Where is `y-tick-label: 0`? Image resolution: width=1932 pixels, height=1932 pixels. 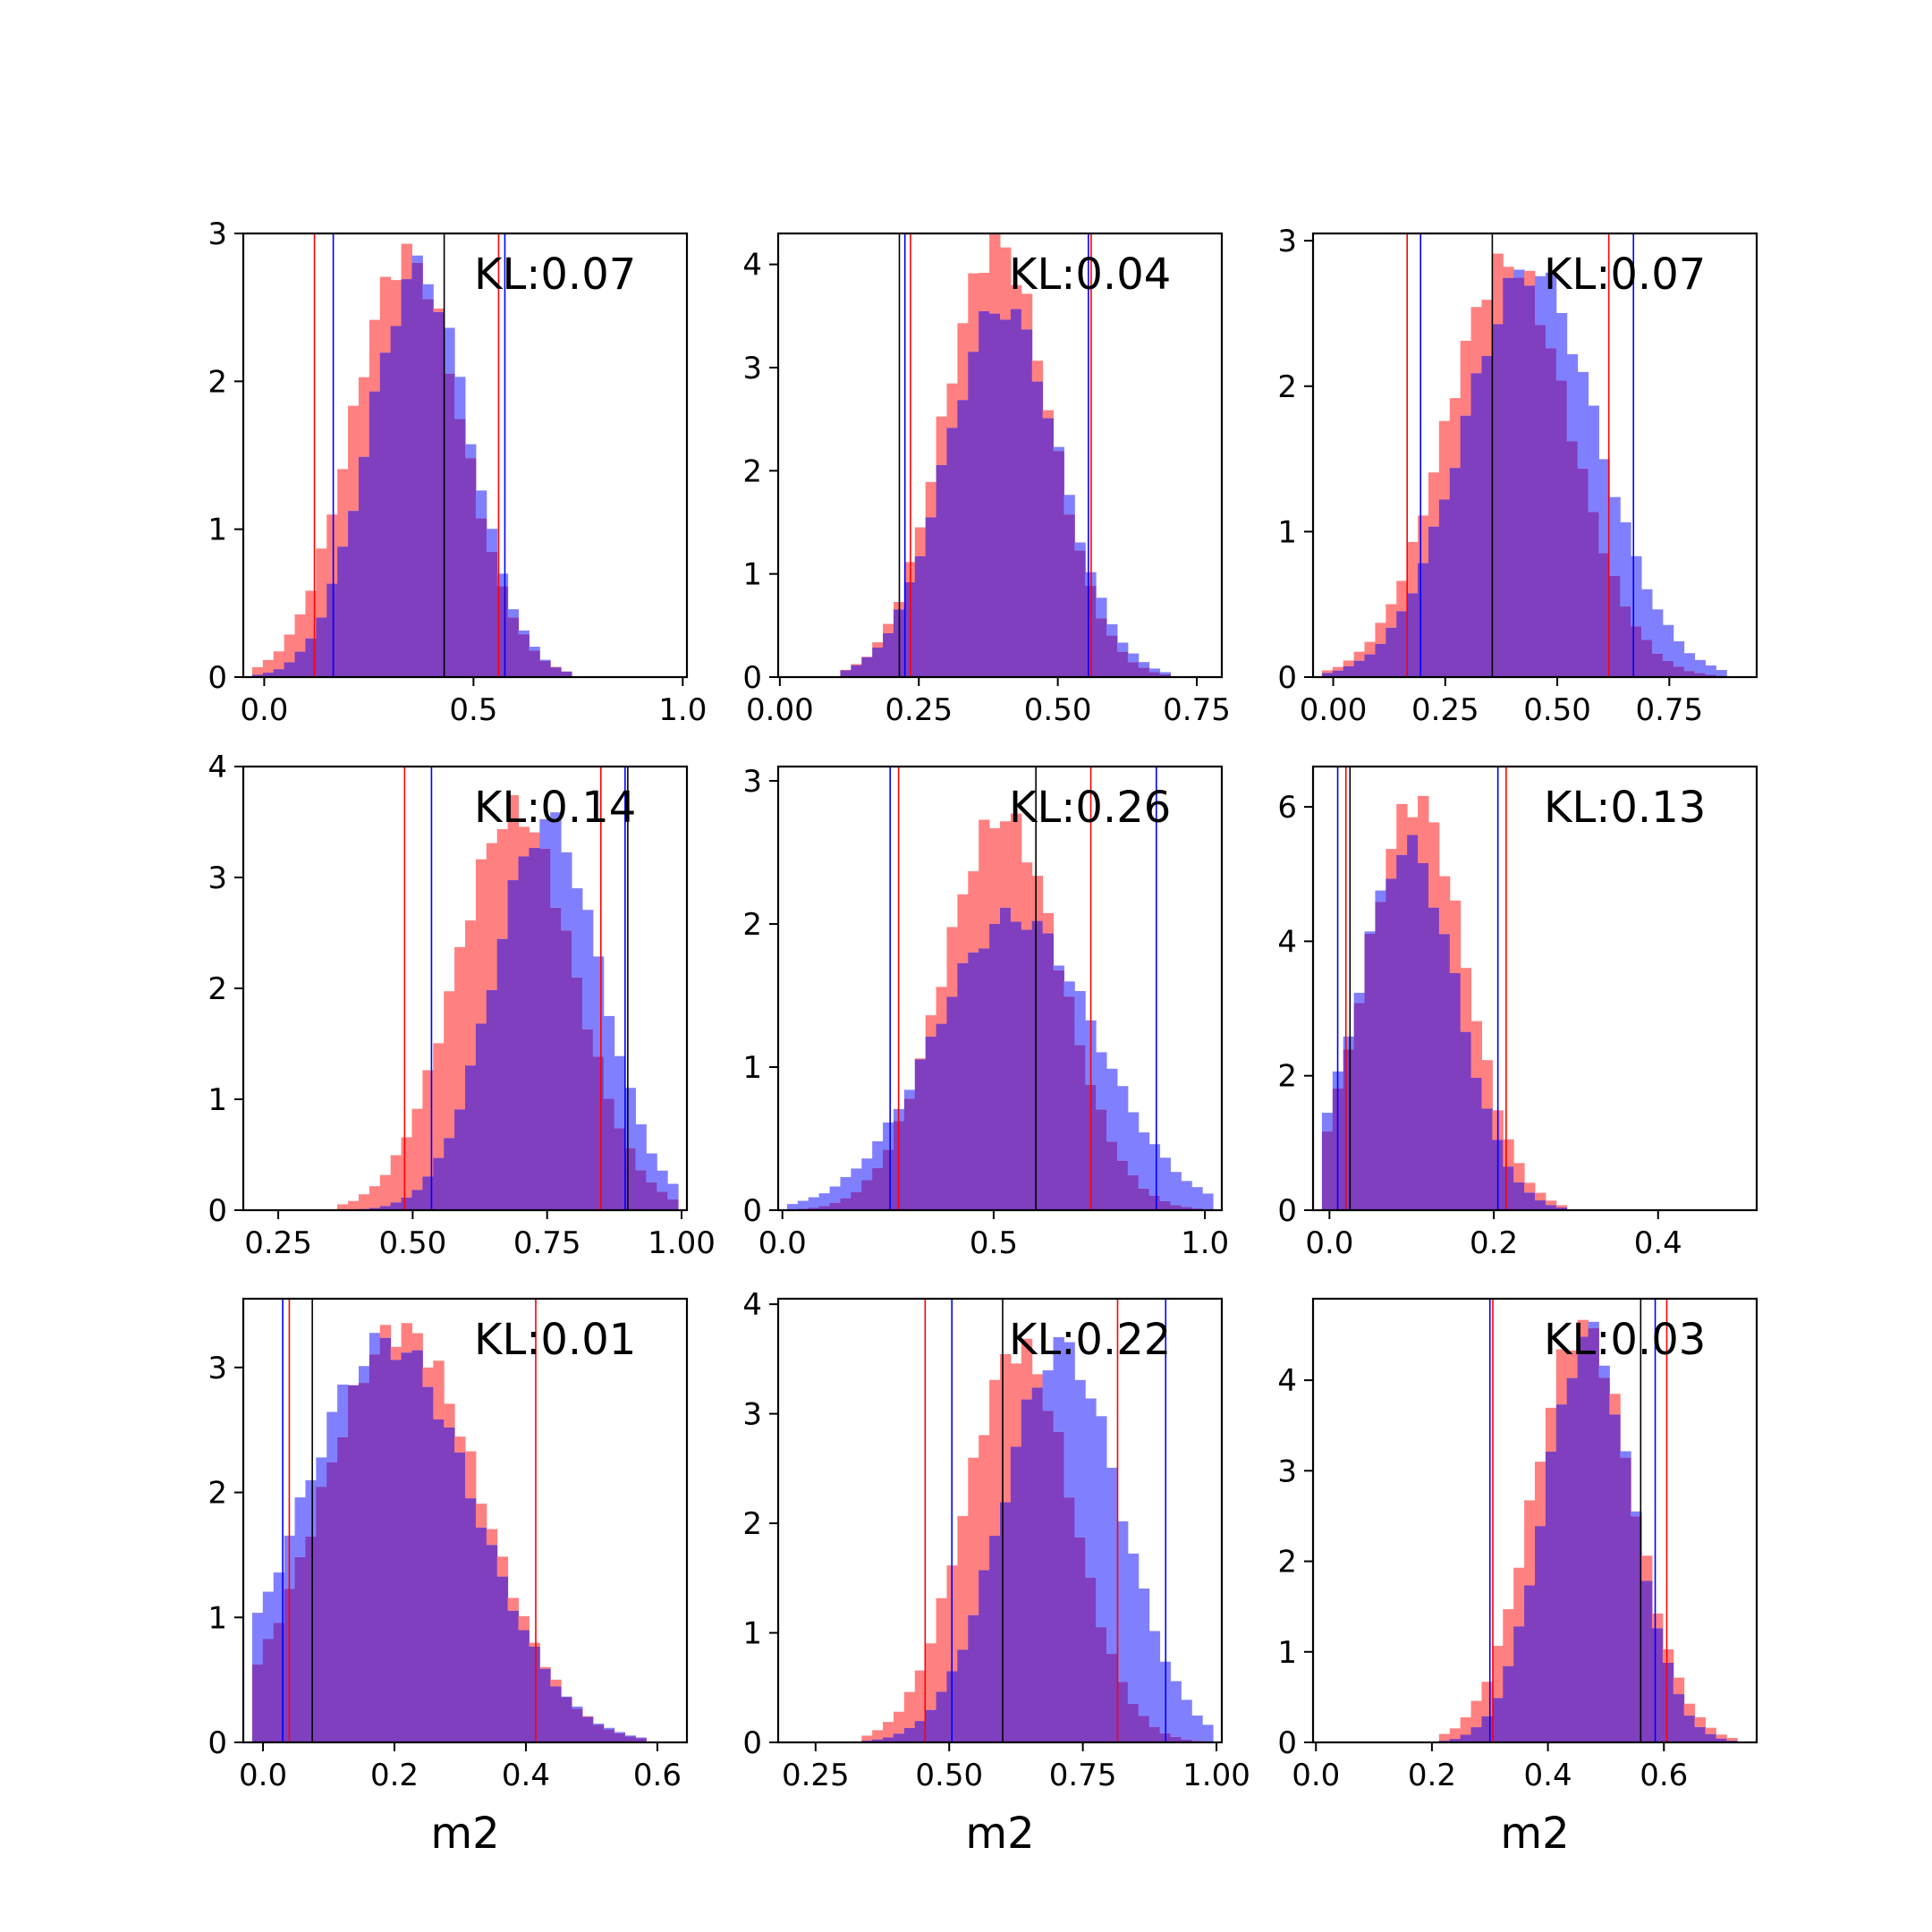
y-tick-label: 0 is located at coordinates (217, 1743).